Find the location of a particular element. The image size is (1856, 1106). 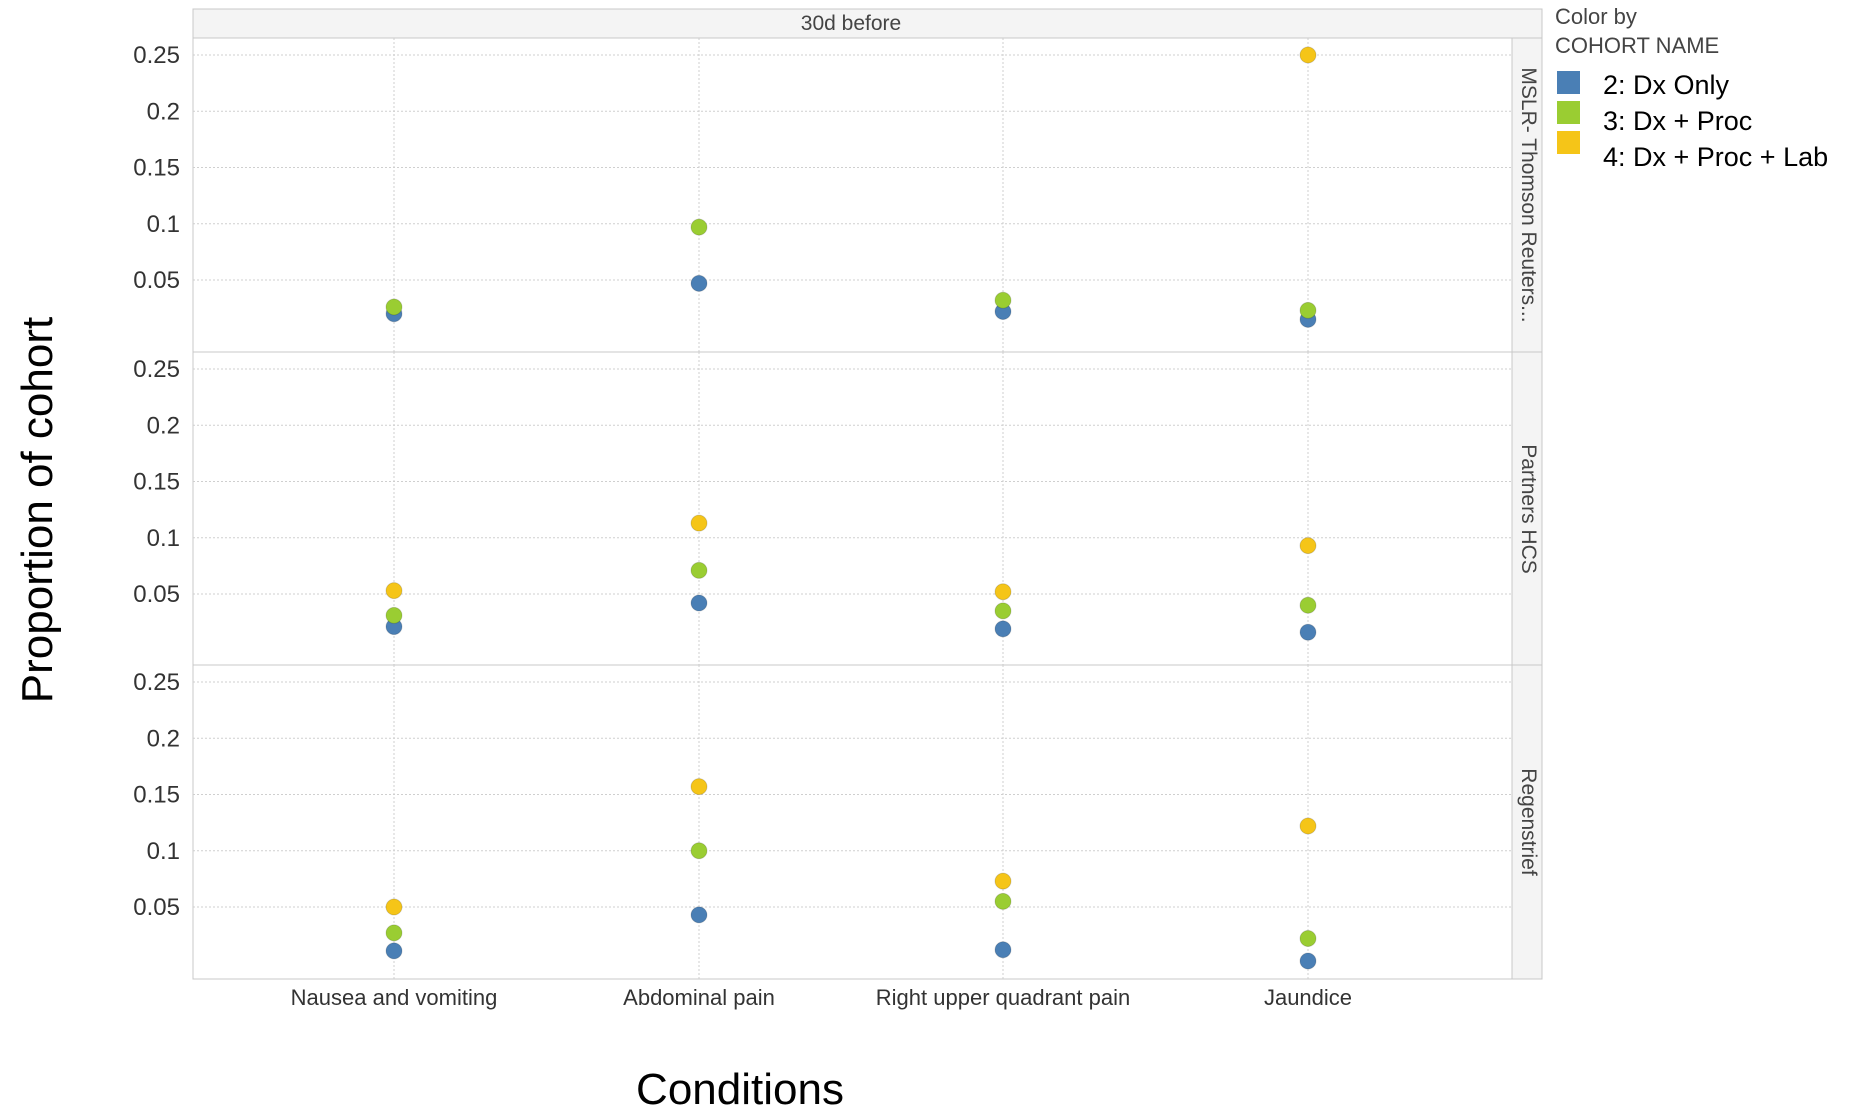

legend-swatch-dx-proc is located at coordinates (1568, 112).